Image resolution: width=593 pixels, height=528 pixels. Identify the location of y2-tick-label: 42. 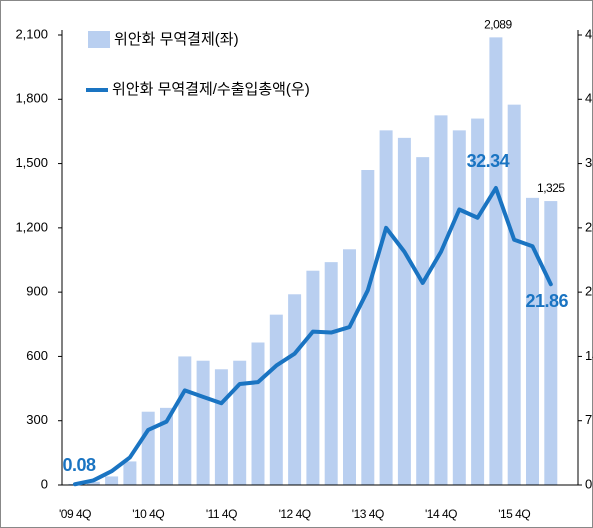
(589, 98).